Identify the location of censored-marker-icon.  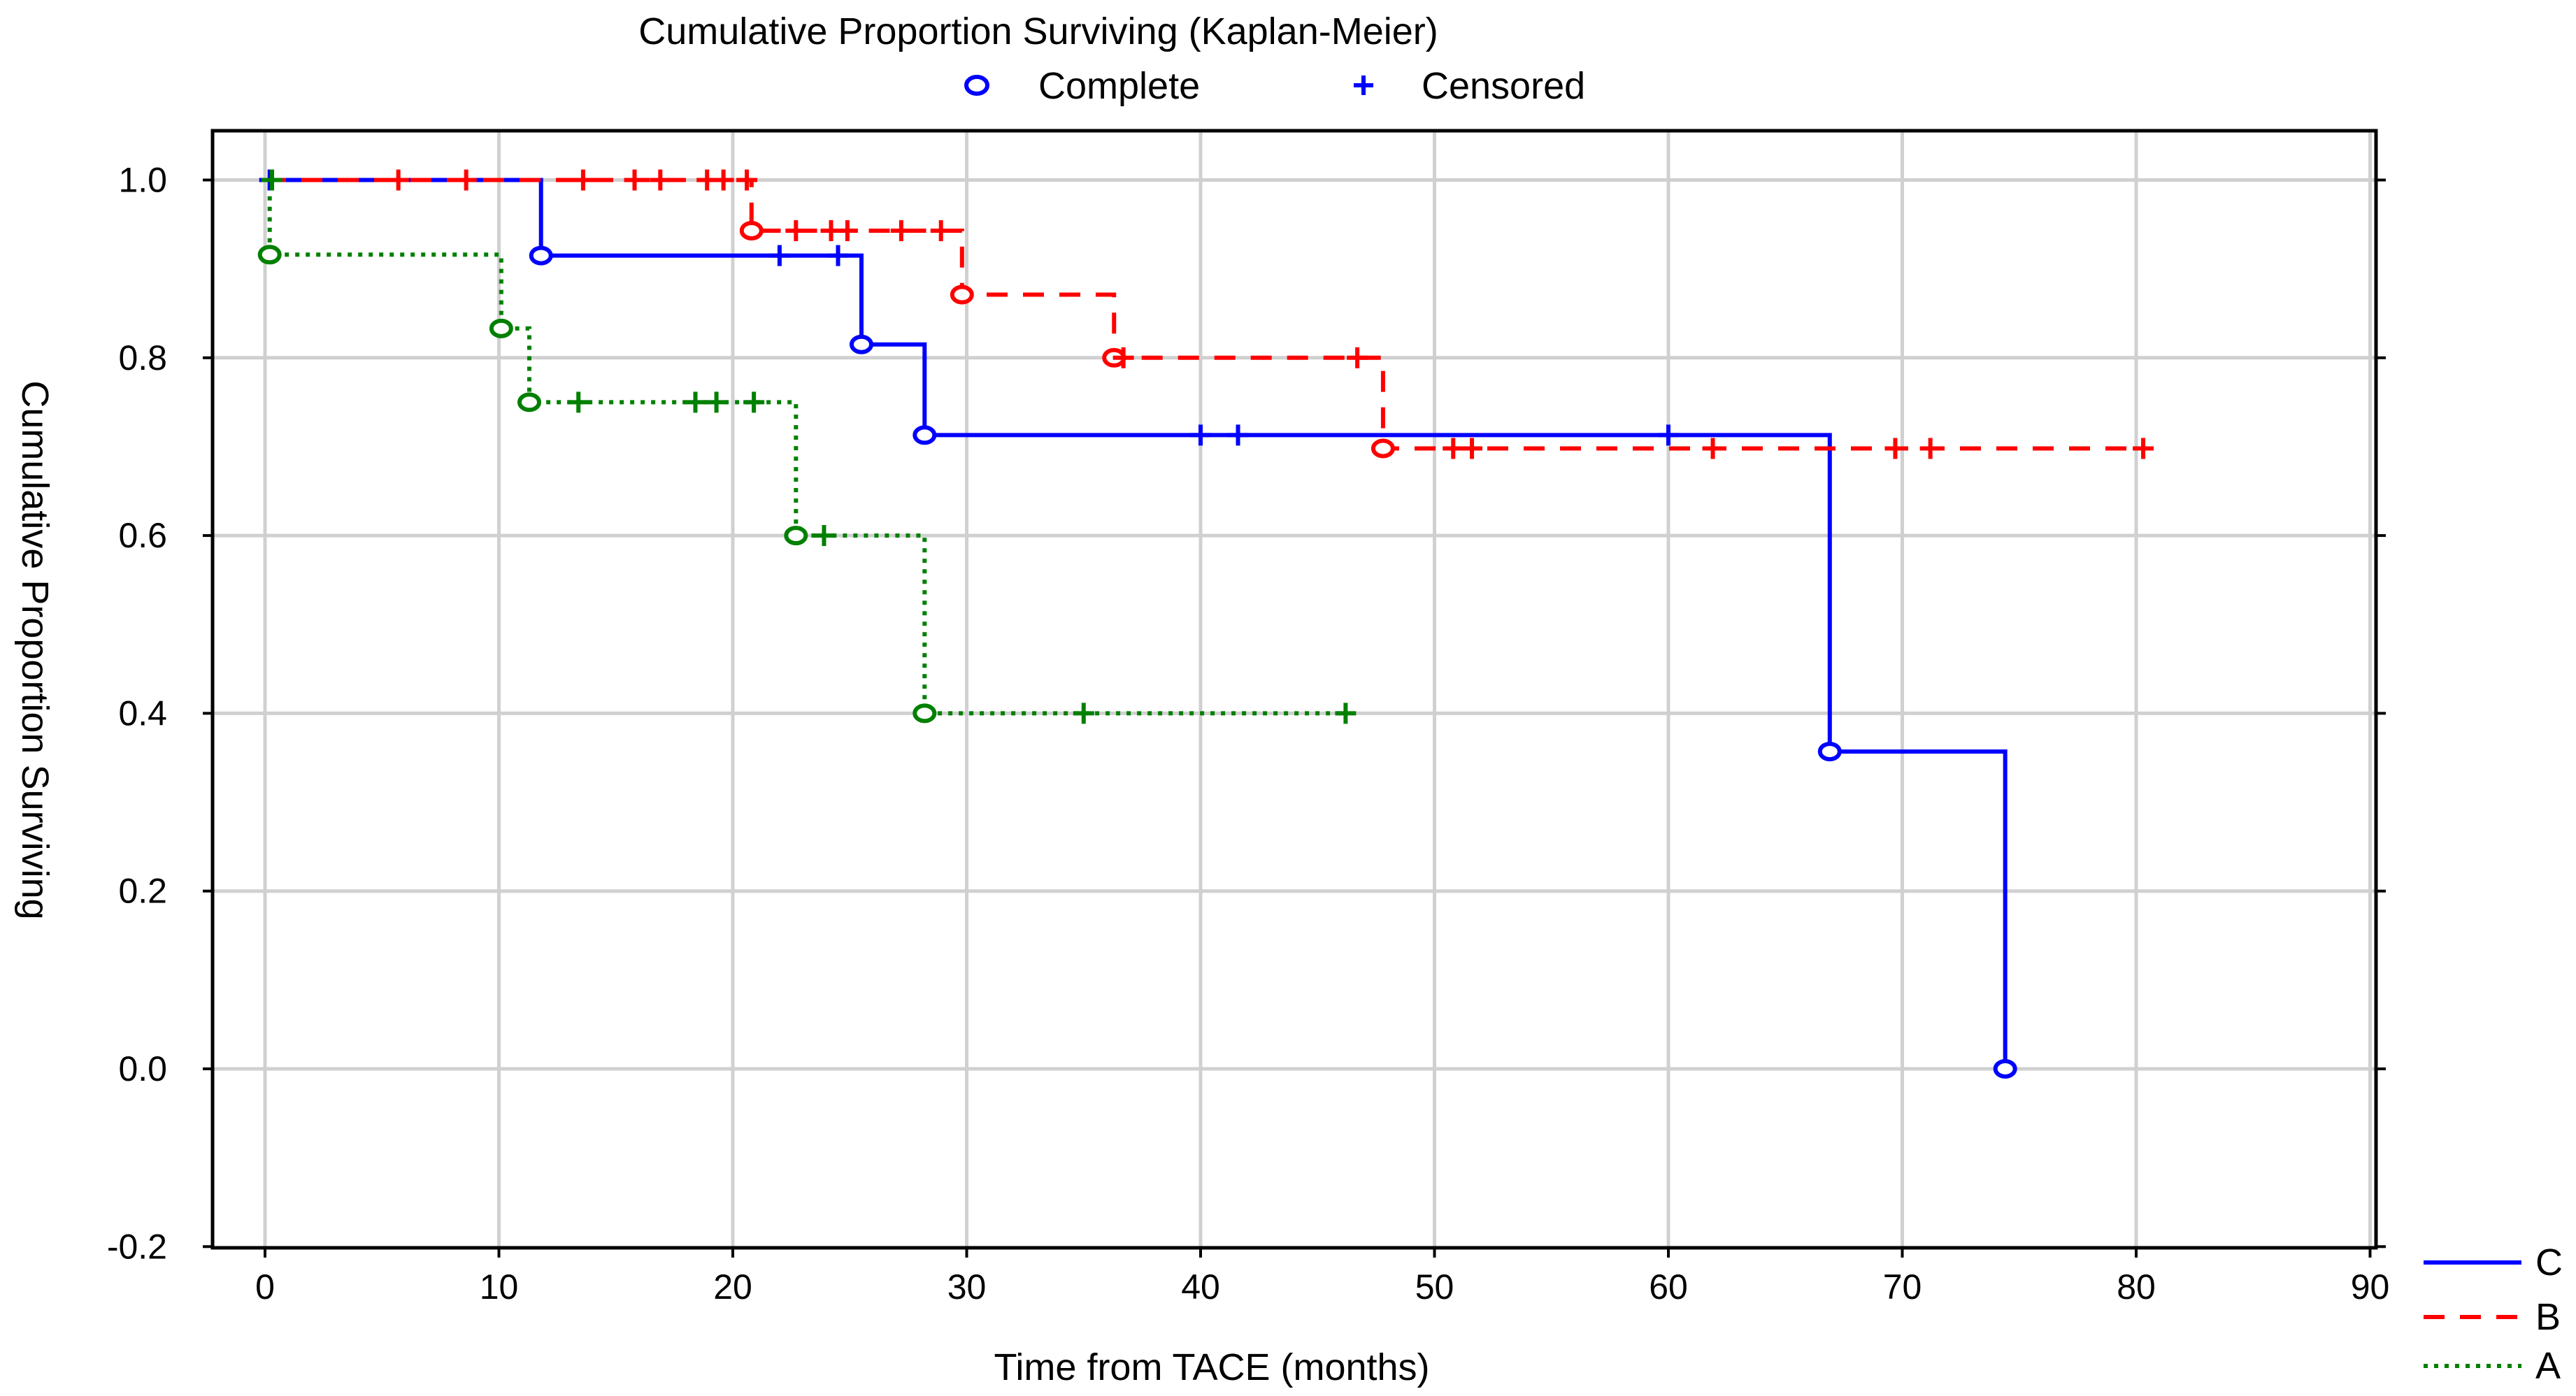
(1363, 85).